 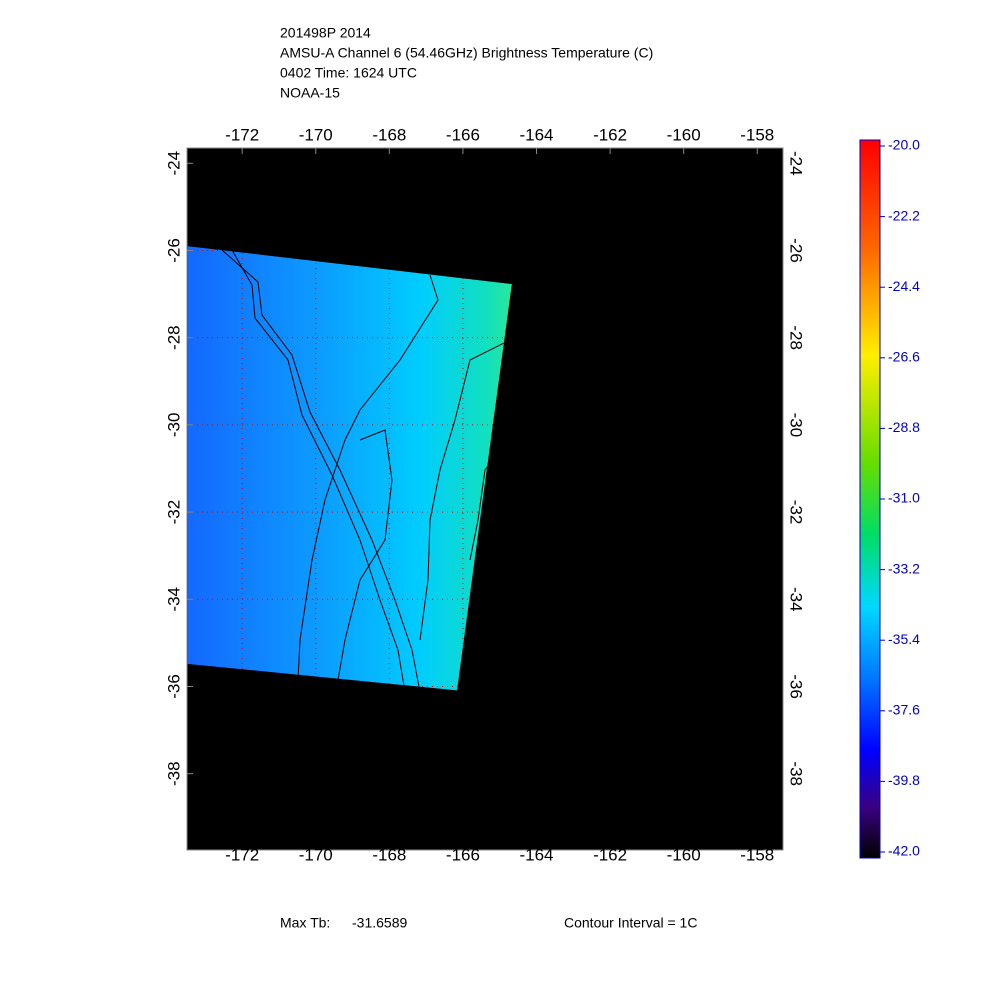 I want to click on title-line: 0402 Time: 1624 UTC, so click(x=348, y=73).